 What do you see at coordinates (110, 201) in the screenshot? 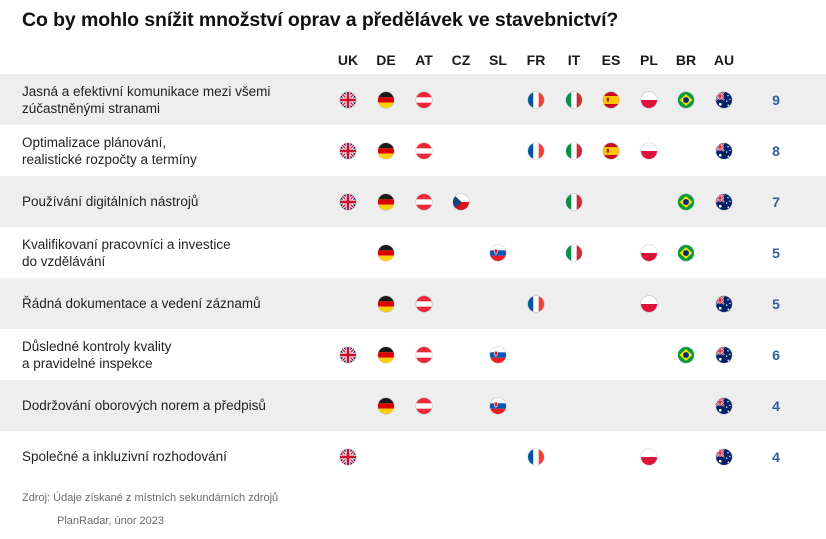
I see `measure-label: Používání digitálních nástrojů` at bounding box center [110, 201].